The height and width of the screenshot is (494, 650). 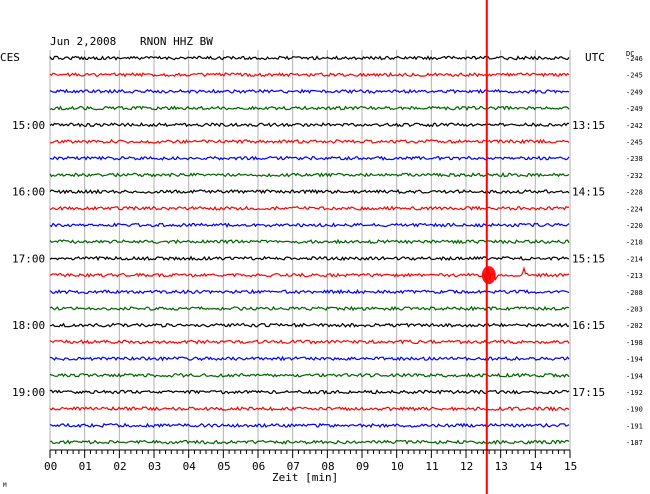 I want to click on header-station: RNON HHZ BW, so click(x=176, y=41).